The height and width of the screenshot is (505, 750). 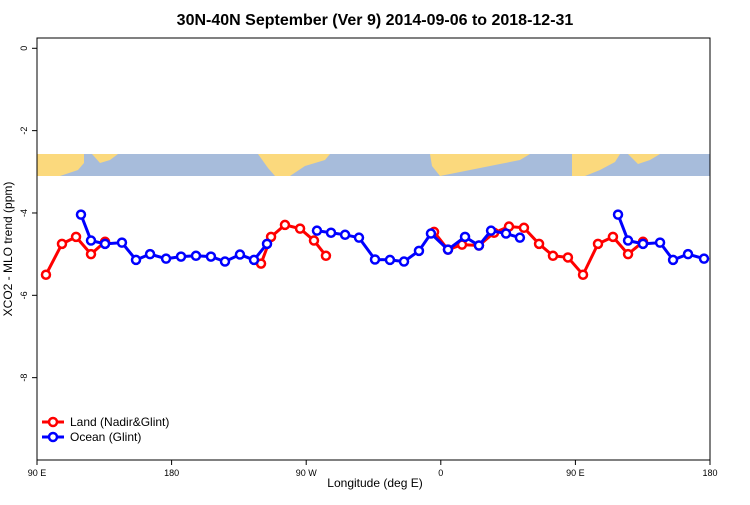 What do you see at coordinates (24, 48) in the screenshot?
I see `y-tick-label: 0` at bounding box center [24, 48].